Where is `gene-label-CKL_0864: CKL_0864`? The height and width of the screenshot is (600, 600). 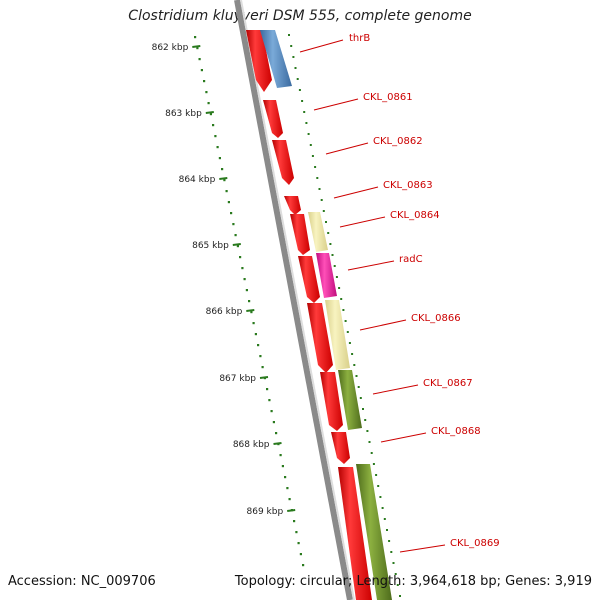
gene-label-CKL_0864: CKL_0864 is located at coordinates (415, 215).